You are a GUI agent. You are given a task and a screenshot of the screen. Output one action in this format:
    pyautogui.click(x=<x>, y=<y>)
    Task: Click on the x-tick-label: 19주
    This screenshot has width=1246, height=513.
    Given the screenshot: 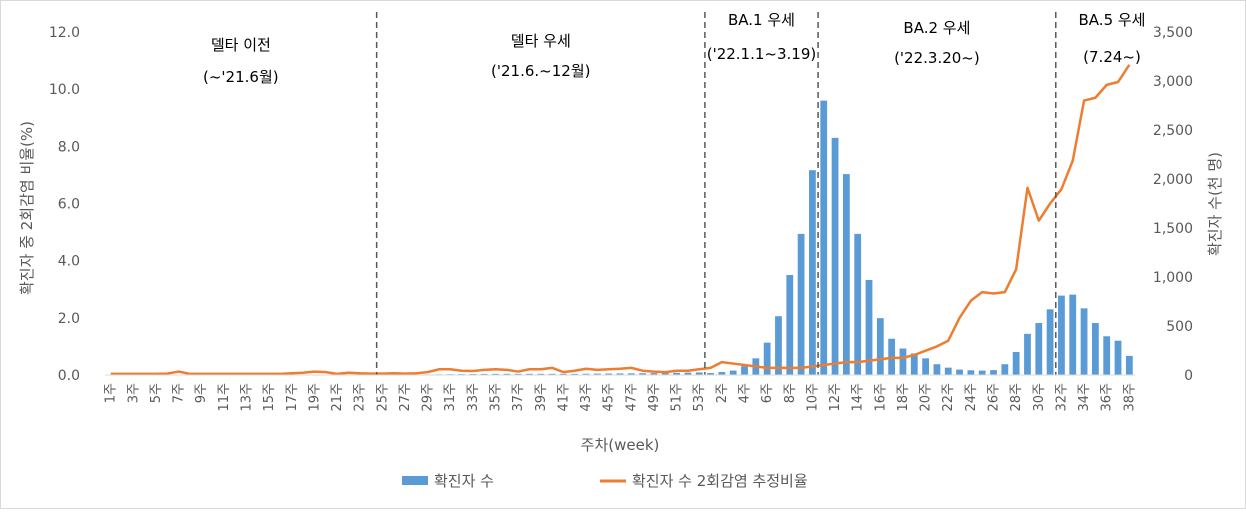 What is the action you would take?
    pyautogui.click(x=314, y=397)
    